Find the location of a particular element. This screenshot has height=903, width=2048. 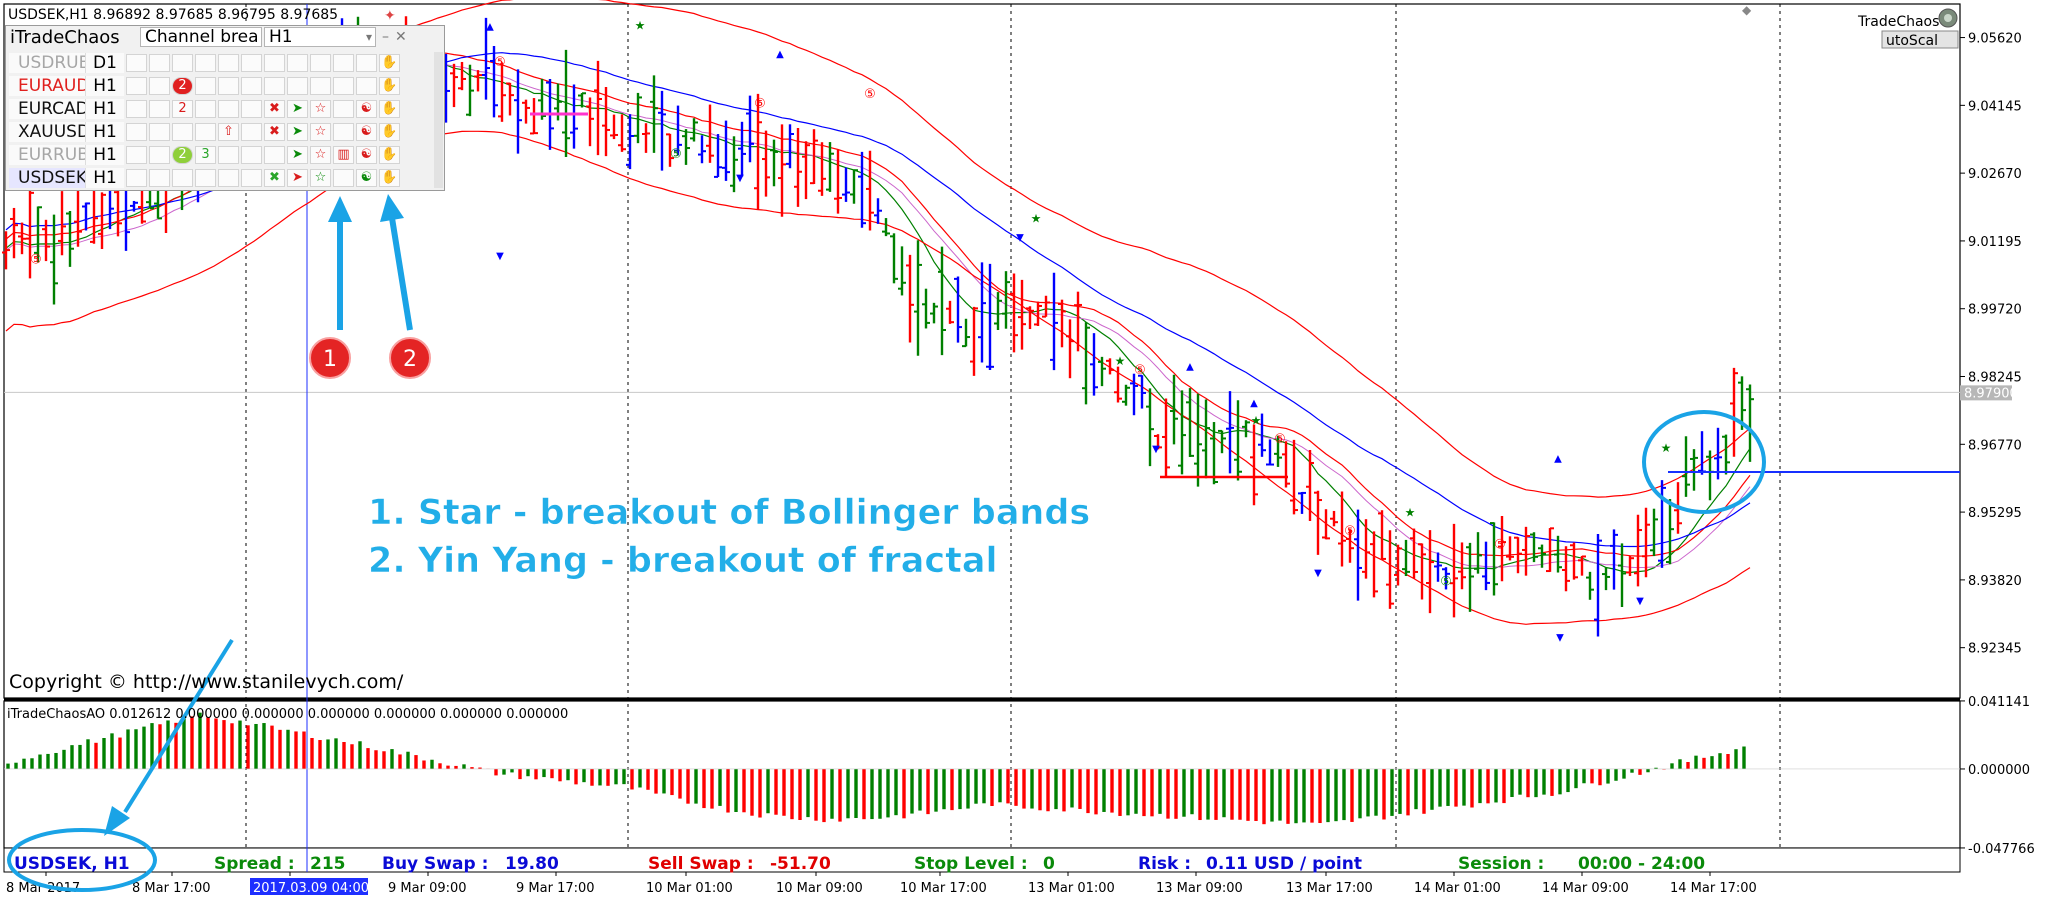

panel-signal-cell: ▥ is located at coordinates (343, 154).